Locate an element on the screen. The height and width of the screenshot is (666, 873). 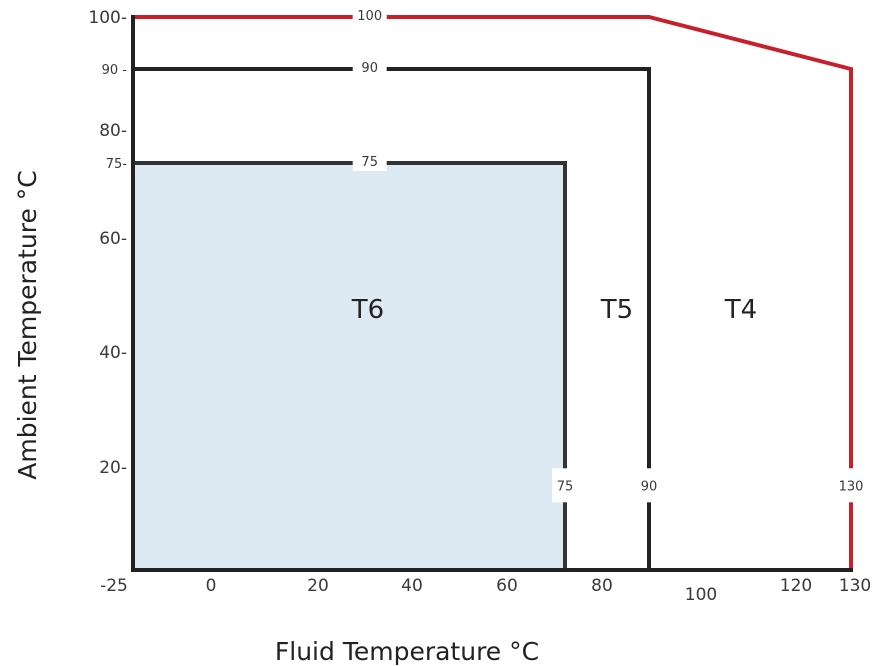
x-tick-label: 0 is located at coordinates (211, 586).